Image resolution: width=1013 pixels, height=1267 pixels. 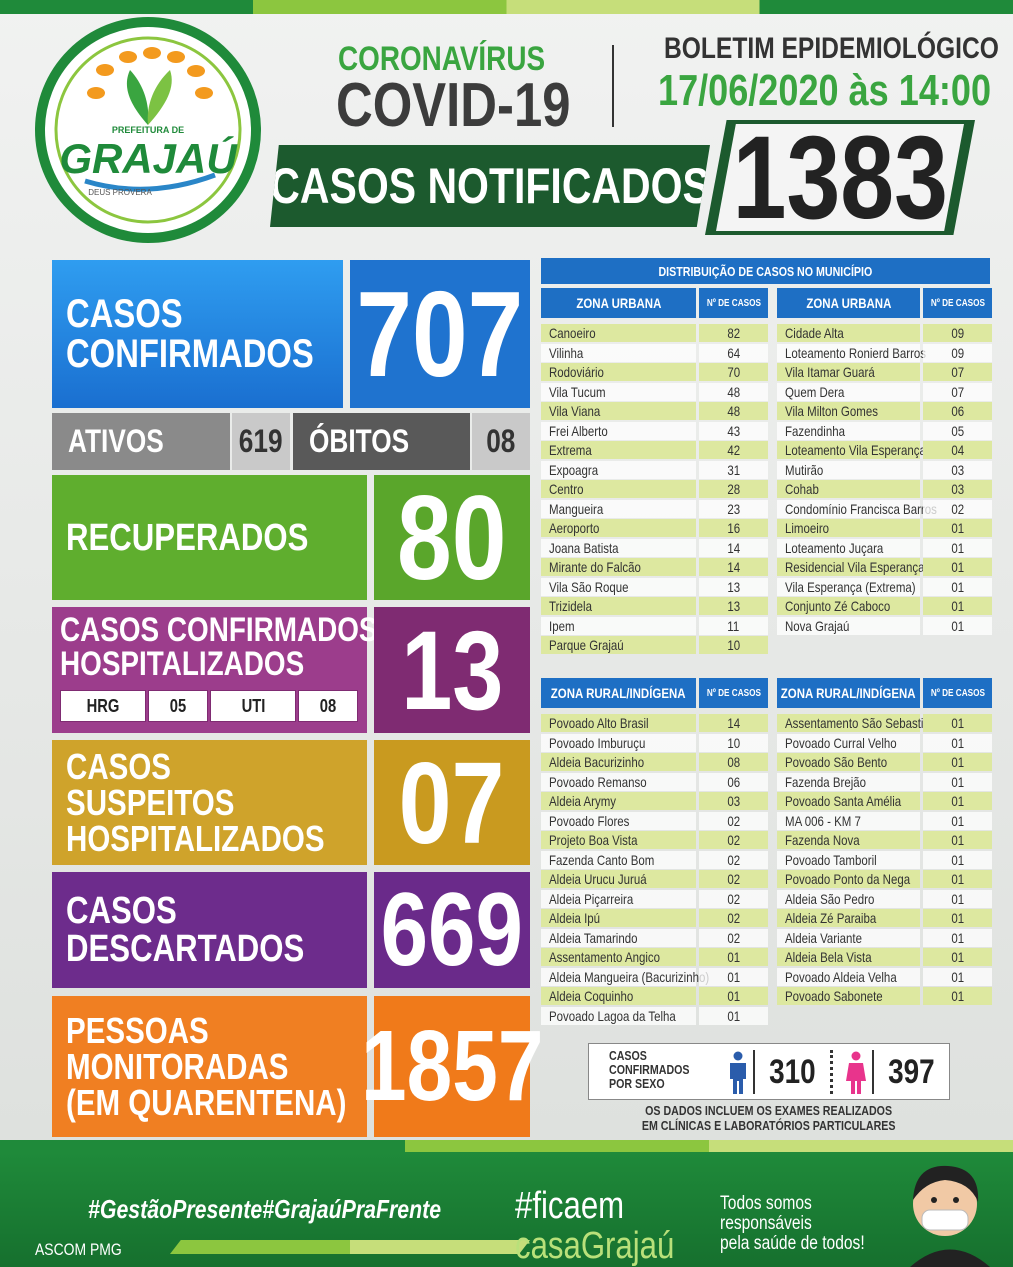 I want to click on table-header-cell: Nº DE CASOS, so click(x=733, y=693).